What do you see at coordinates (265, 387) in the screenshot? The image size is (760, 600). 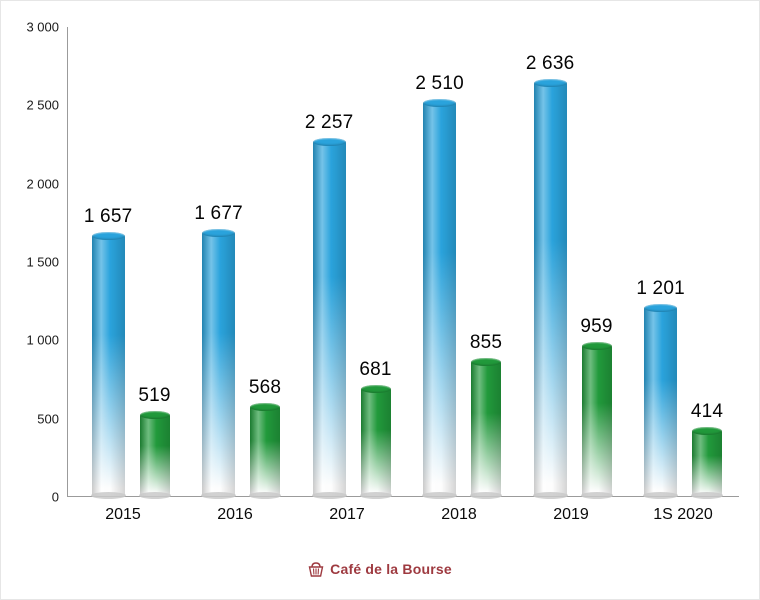 I see `value-label: 568` at bounding box center [265, 387].